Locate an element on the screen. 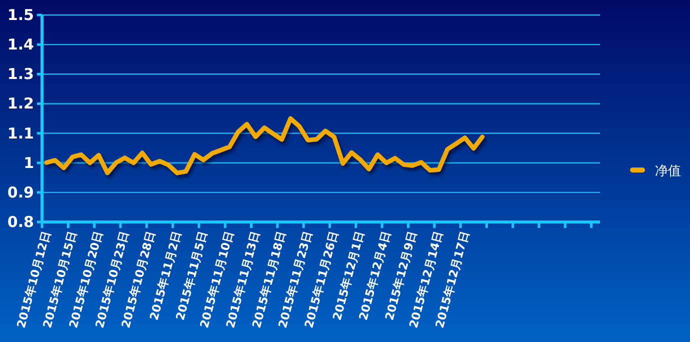 The width and height of the screenshot is (690, 342). line-series is located at coordinates (264, 146).